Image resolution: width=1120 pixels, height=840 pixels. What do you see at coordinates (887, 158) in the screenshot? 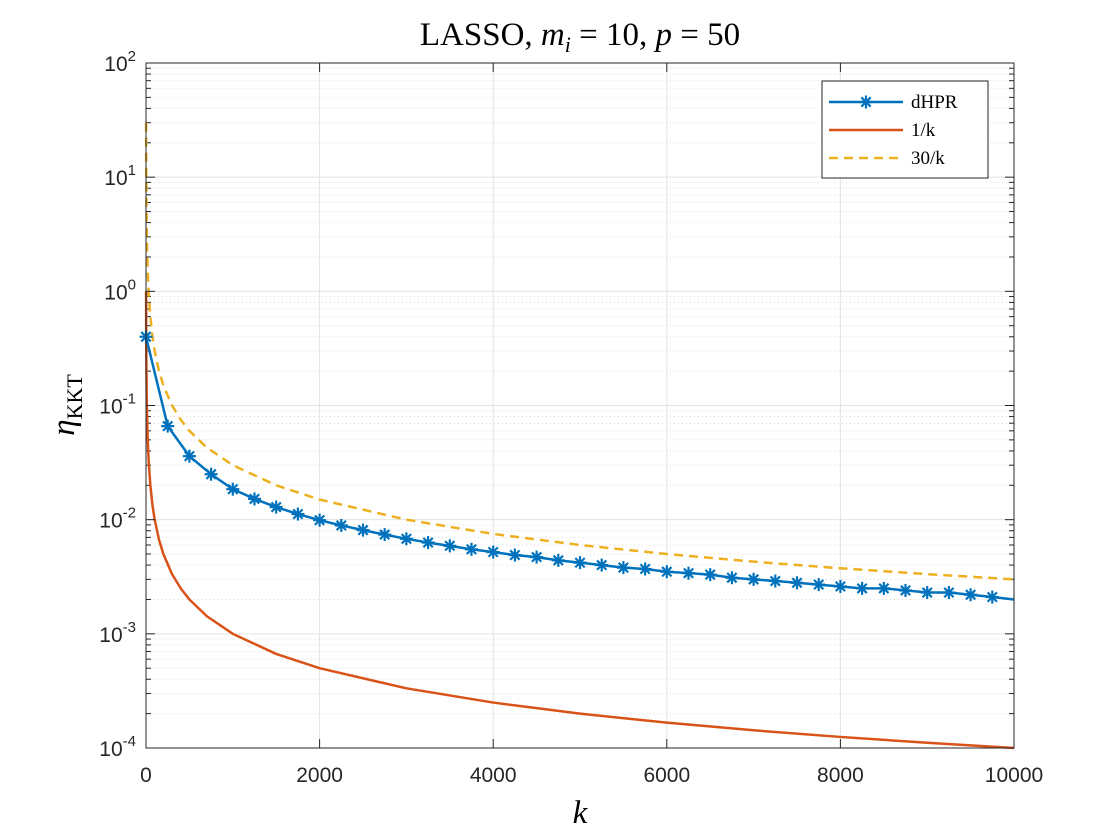
I see `legend-item-30-over-k: 30/k` at bounding box center [887, 158].